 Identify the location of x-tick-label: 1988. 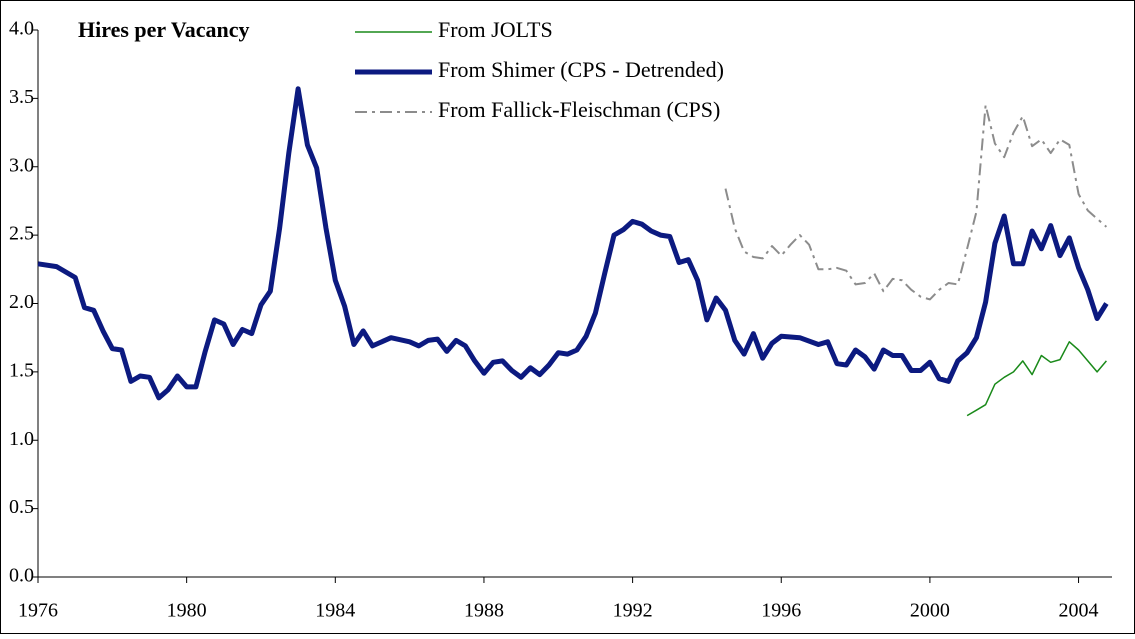
(484, 611).